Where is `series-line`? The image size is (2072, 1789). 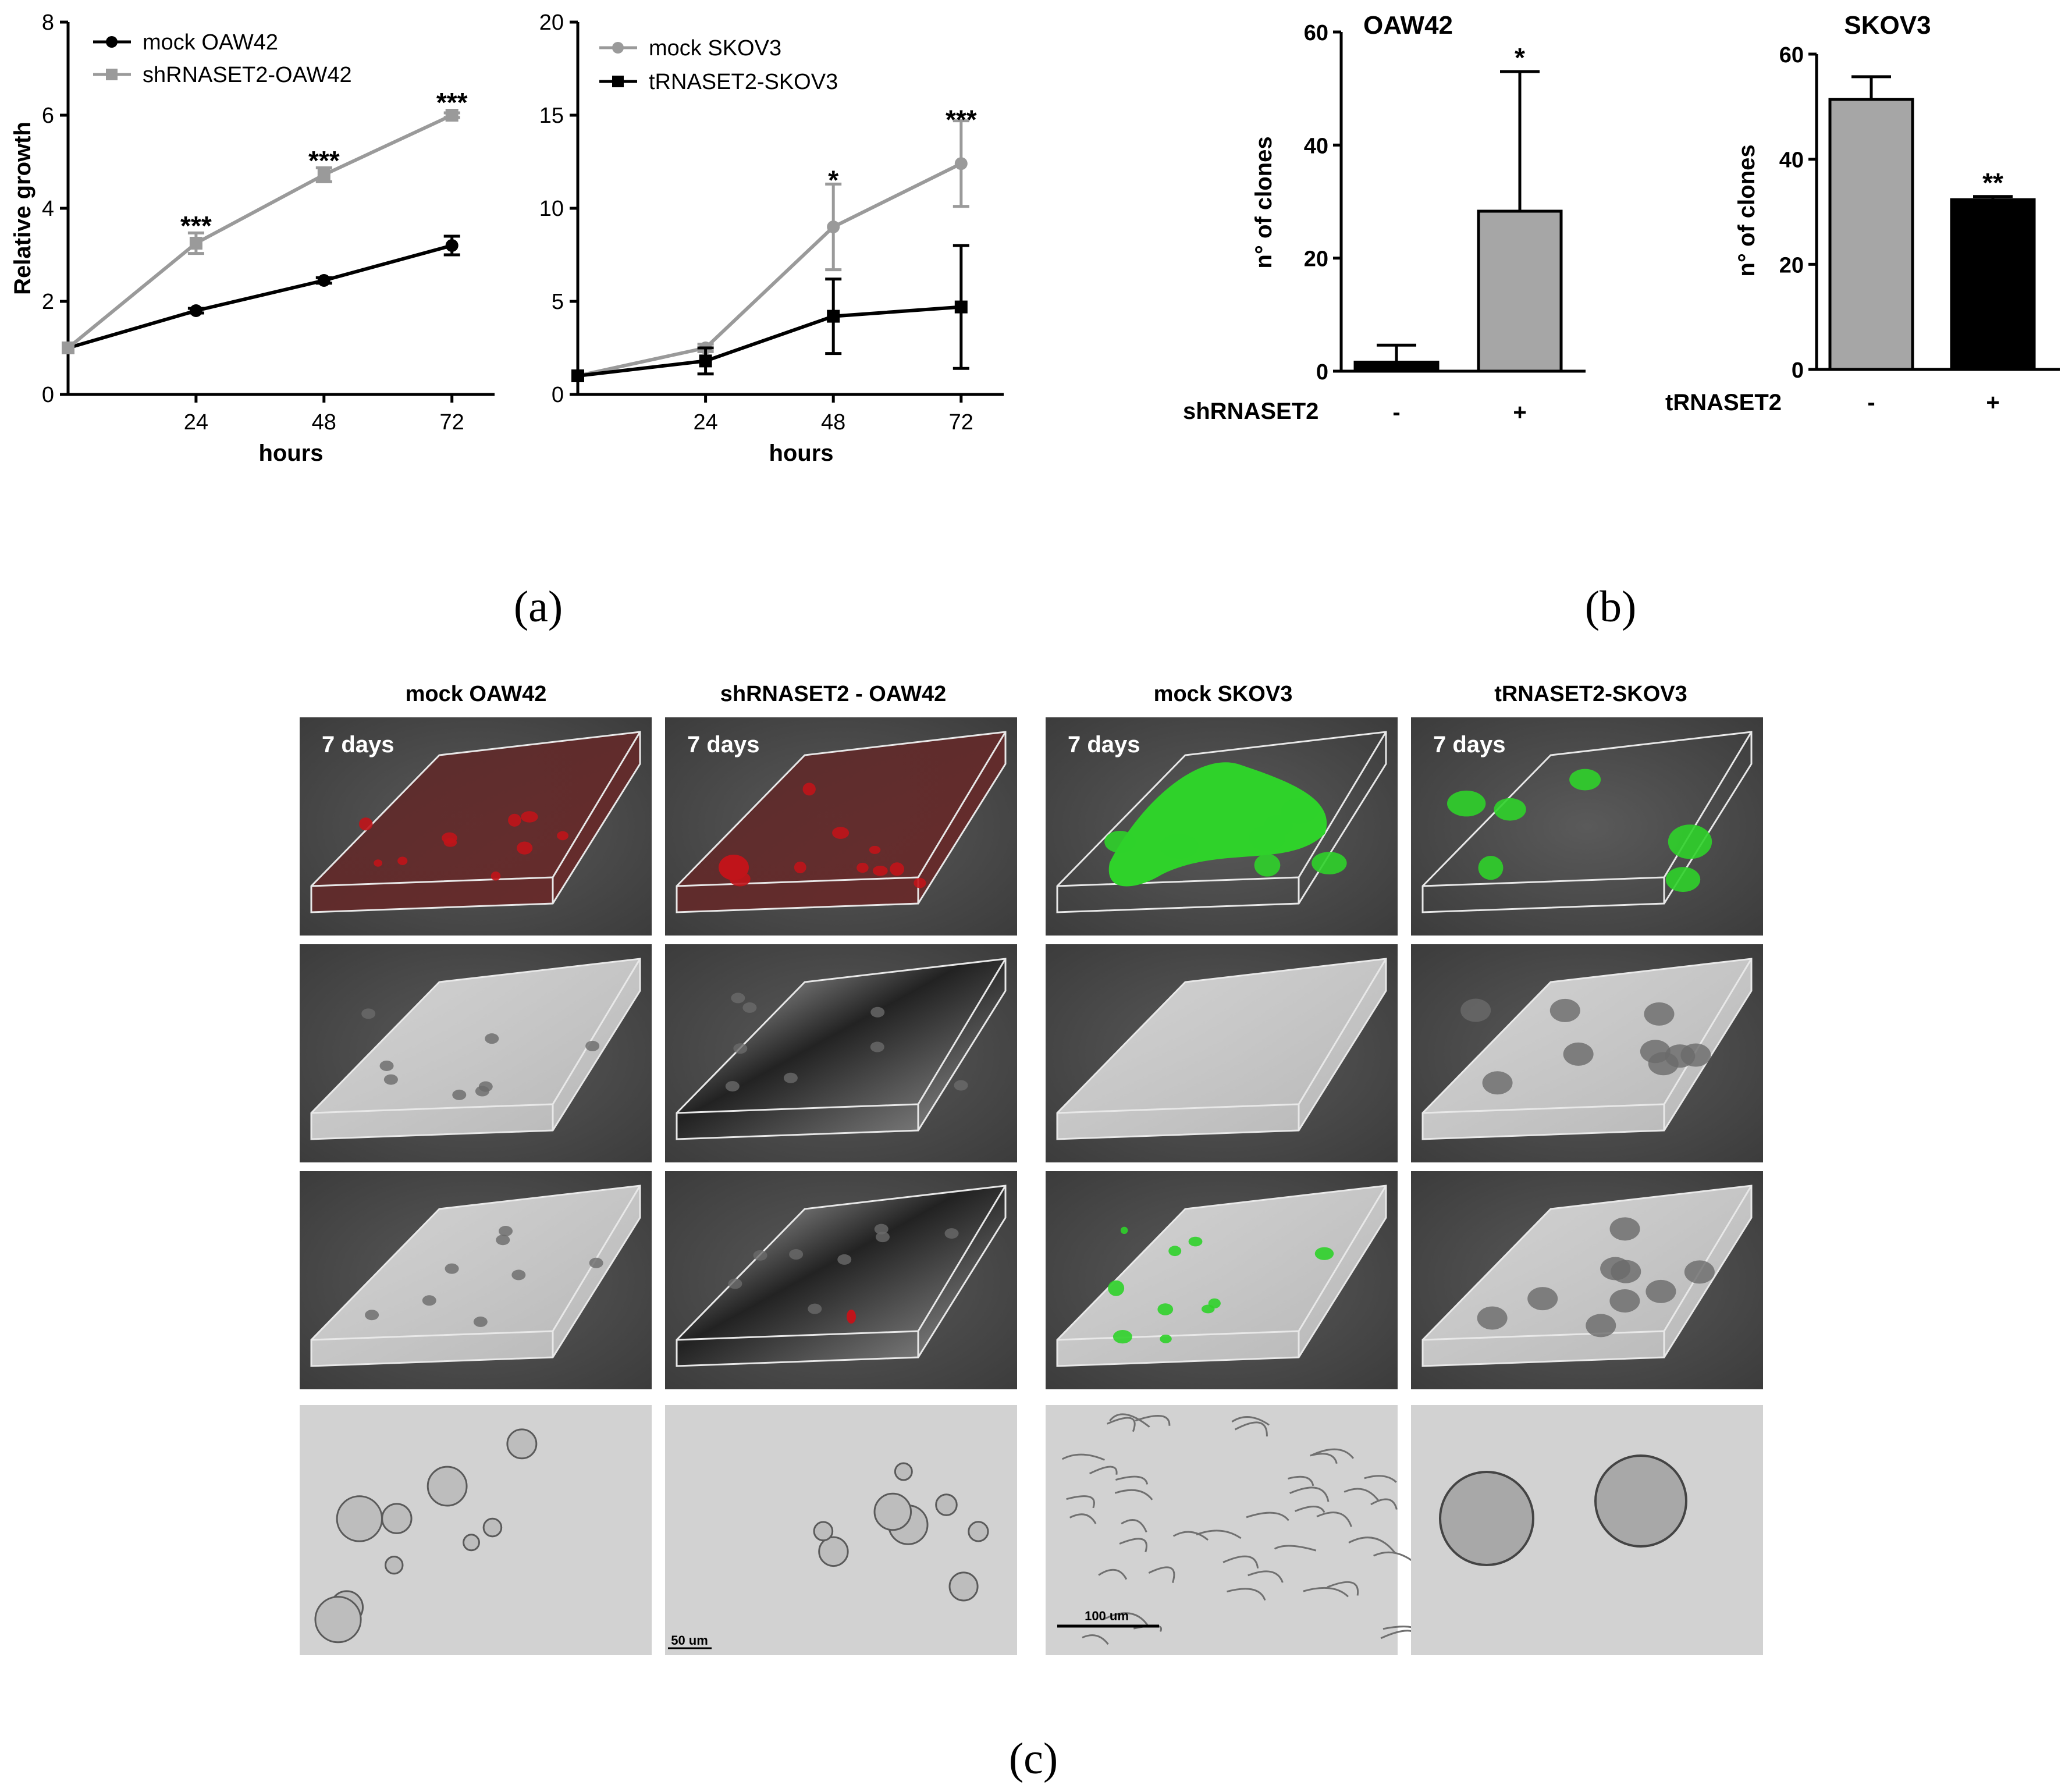 series-line is located at coordinates (260, 231).